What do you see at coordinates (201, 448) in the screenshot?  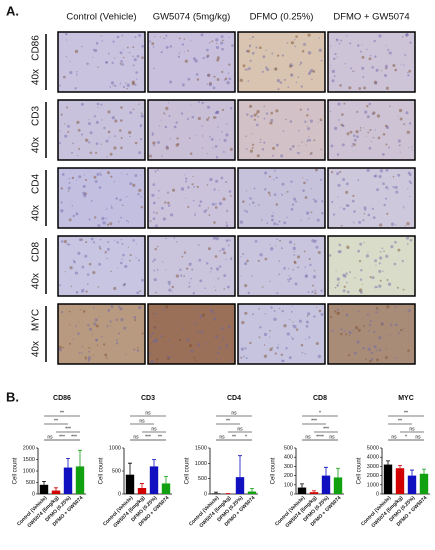 I see `y-tick-label: 1500` at bounding box center [201, 448].